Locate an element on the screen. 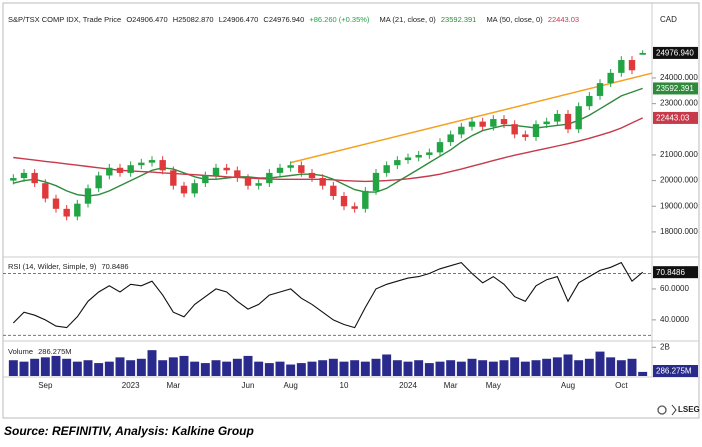 This screenshot has height=447, width=702. brand-mark is located at coordinates (674, 410).